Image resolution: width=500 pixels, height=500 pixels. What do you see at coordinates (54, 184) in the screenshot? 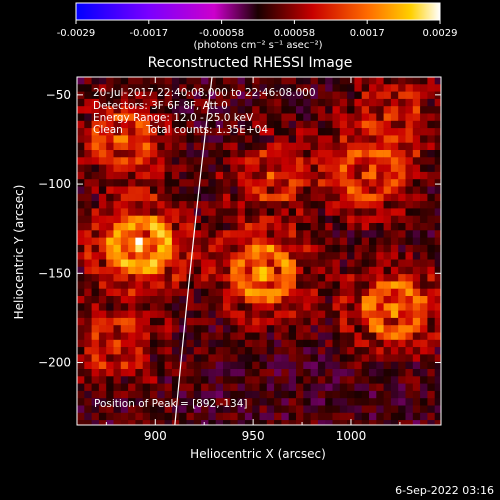
I see `y-tick-label: −100` at bounding box center [54, 184].